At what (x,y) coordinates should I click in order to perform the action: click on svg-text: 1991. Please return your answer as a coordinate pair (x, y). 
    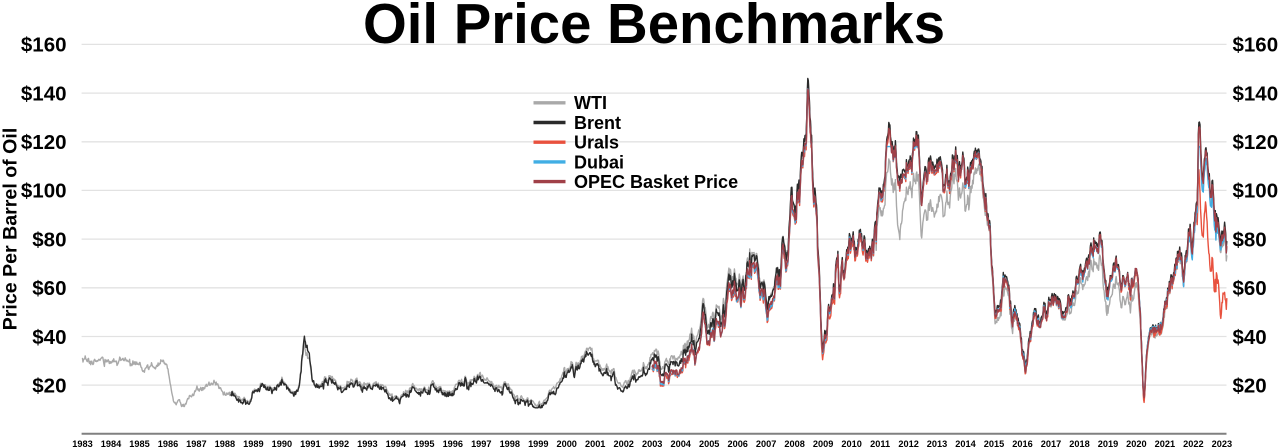
    Looking at the image, I should click on (310, 443).